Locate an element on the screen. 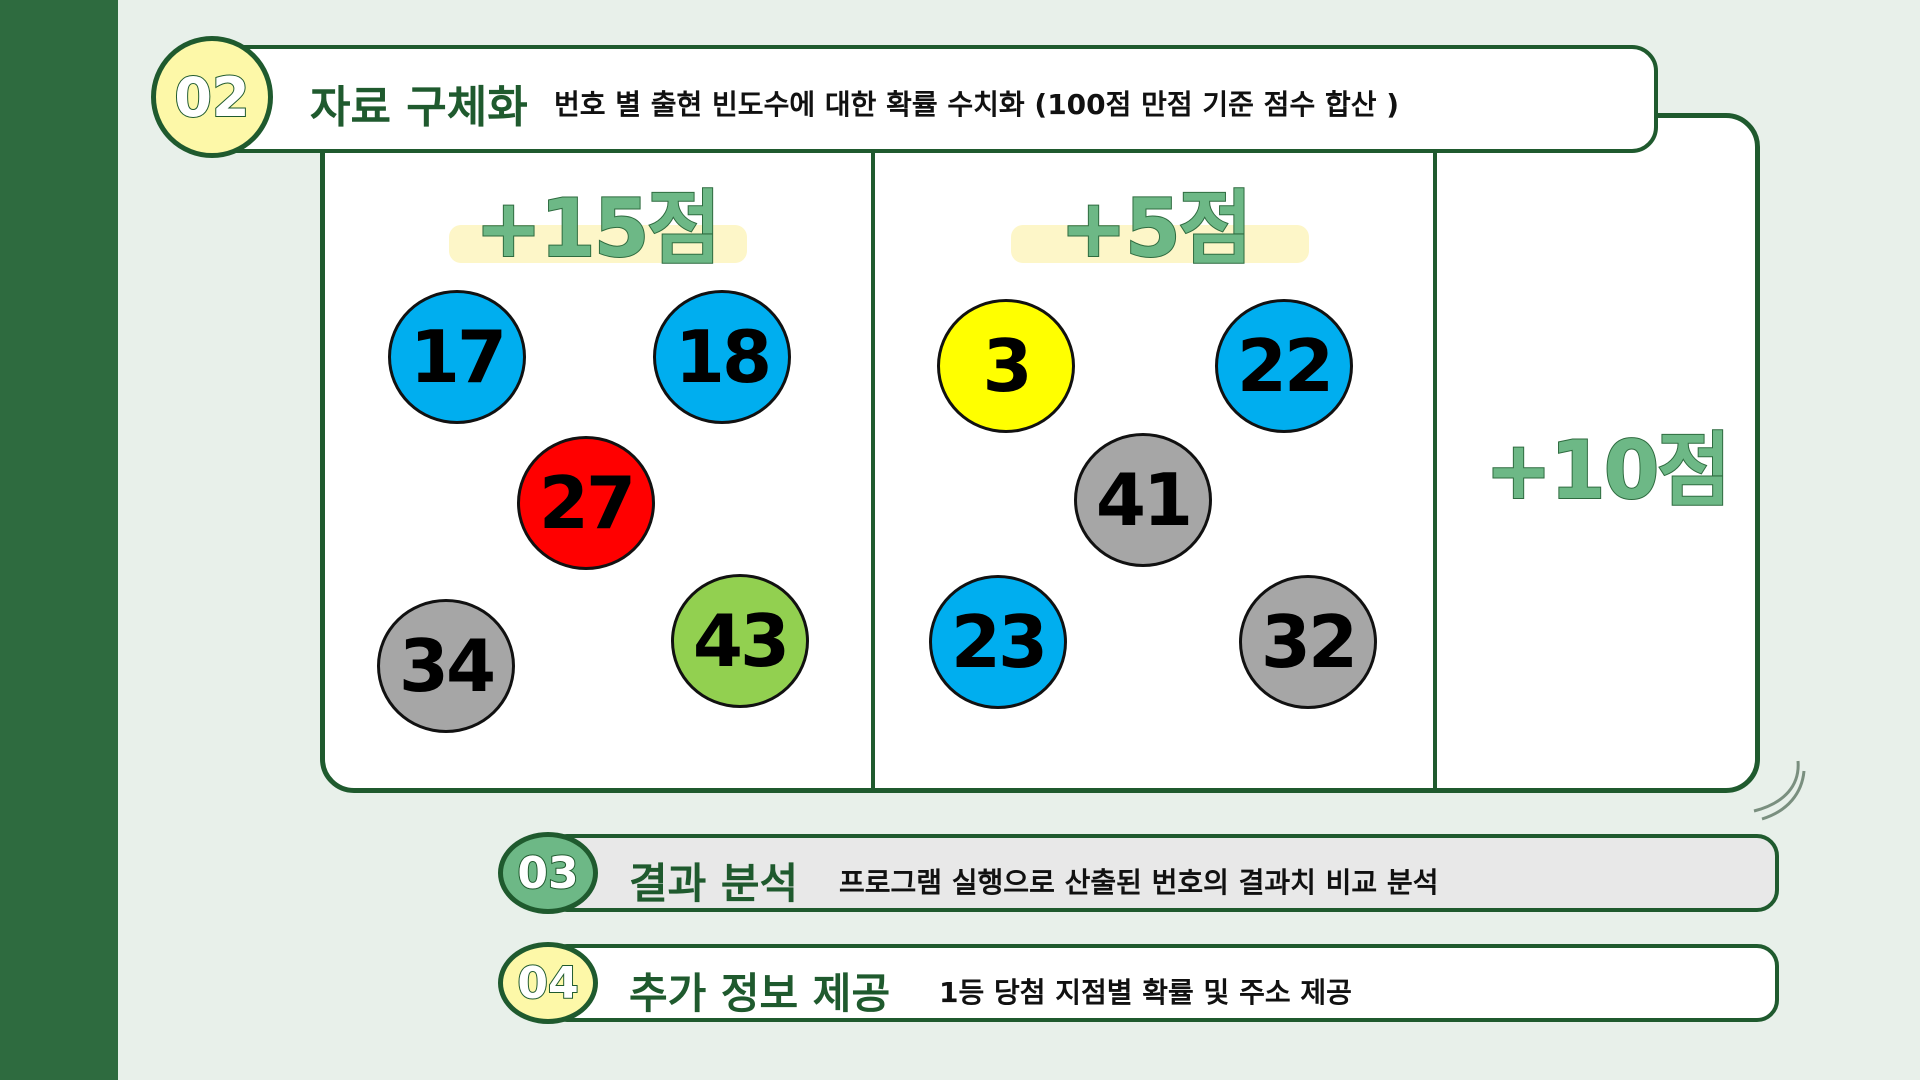  step-03-number-badge: 03 is located at coordinates (548, 873).